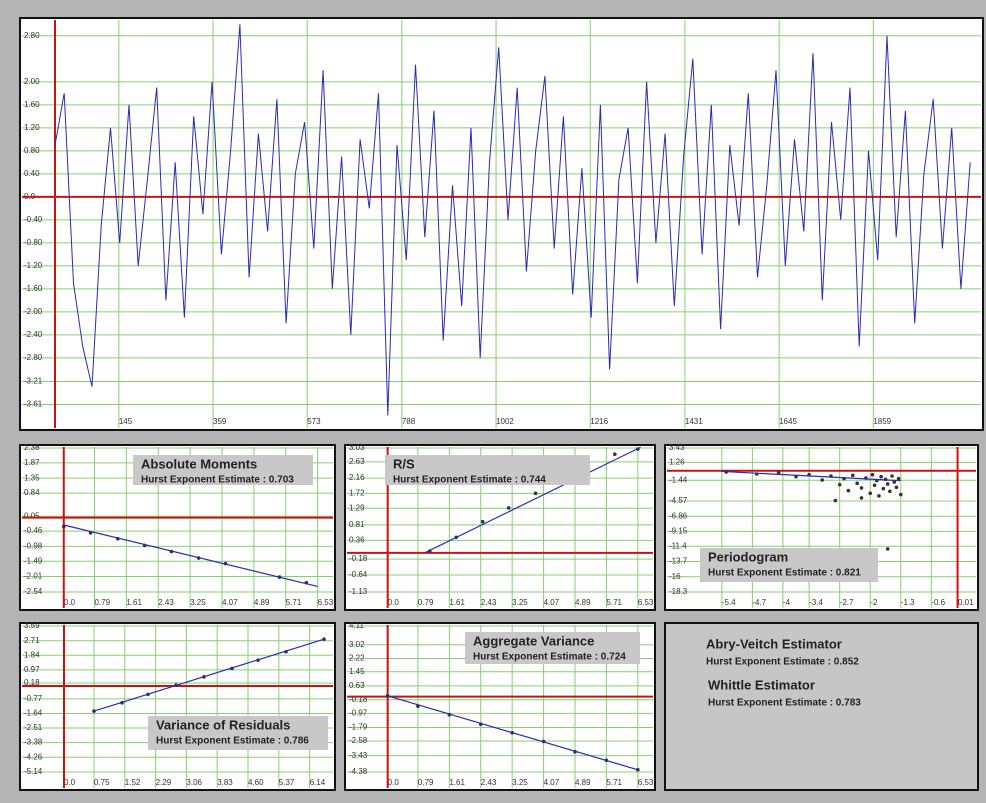 This screenshot has width=986, height=803. I want to click on y-tick-label: 3.02, so click(357, 644).